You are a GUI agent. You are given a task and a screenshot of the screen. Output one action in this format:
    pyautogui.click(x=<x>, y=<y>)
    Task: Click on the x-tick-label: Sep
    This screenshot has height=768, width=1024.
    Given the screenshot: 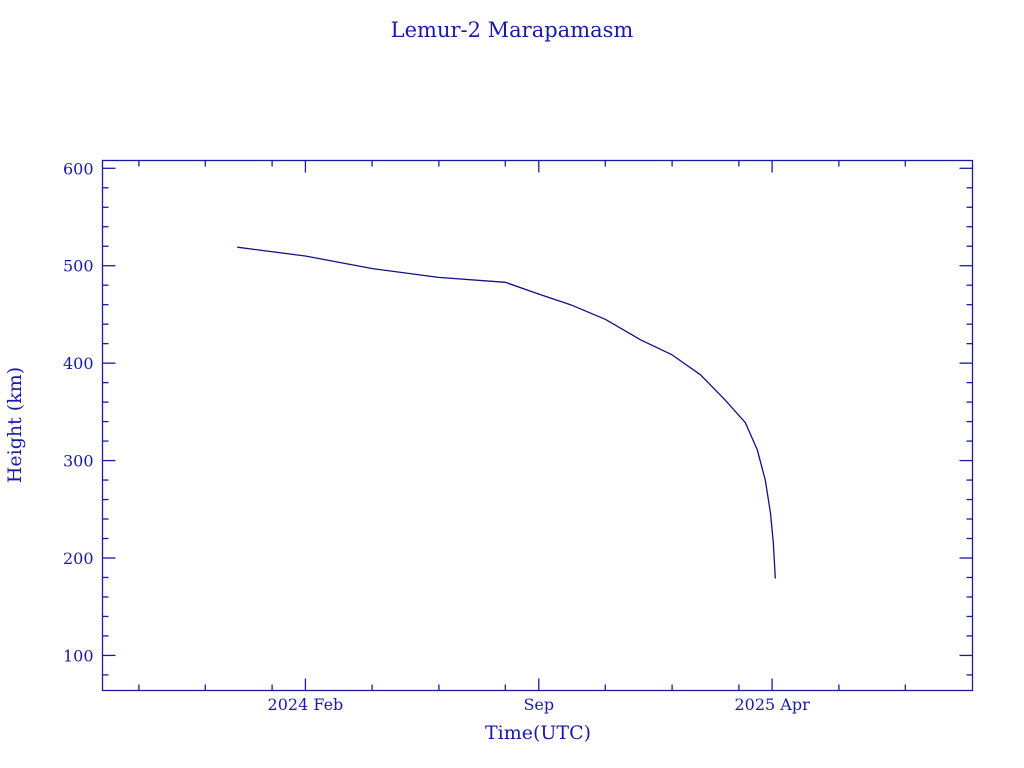 What is the action you would take?
    pyautogui.click(x=538, y=704)
    